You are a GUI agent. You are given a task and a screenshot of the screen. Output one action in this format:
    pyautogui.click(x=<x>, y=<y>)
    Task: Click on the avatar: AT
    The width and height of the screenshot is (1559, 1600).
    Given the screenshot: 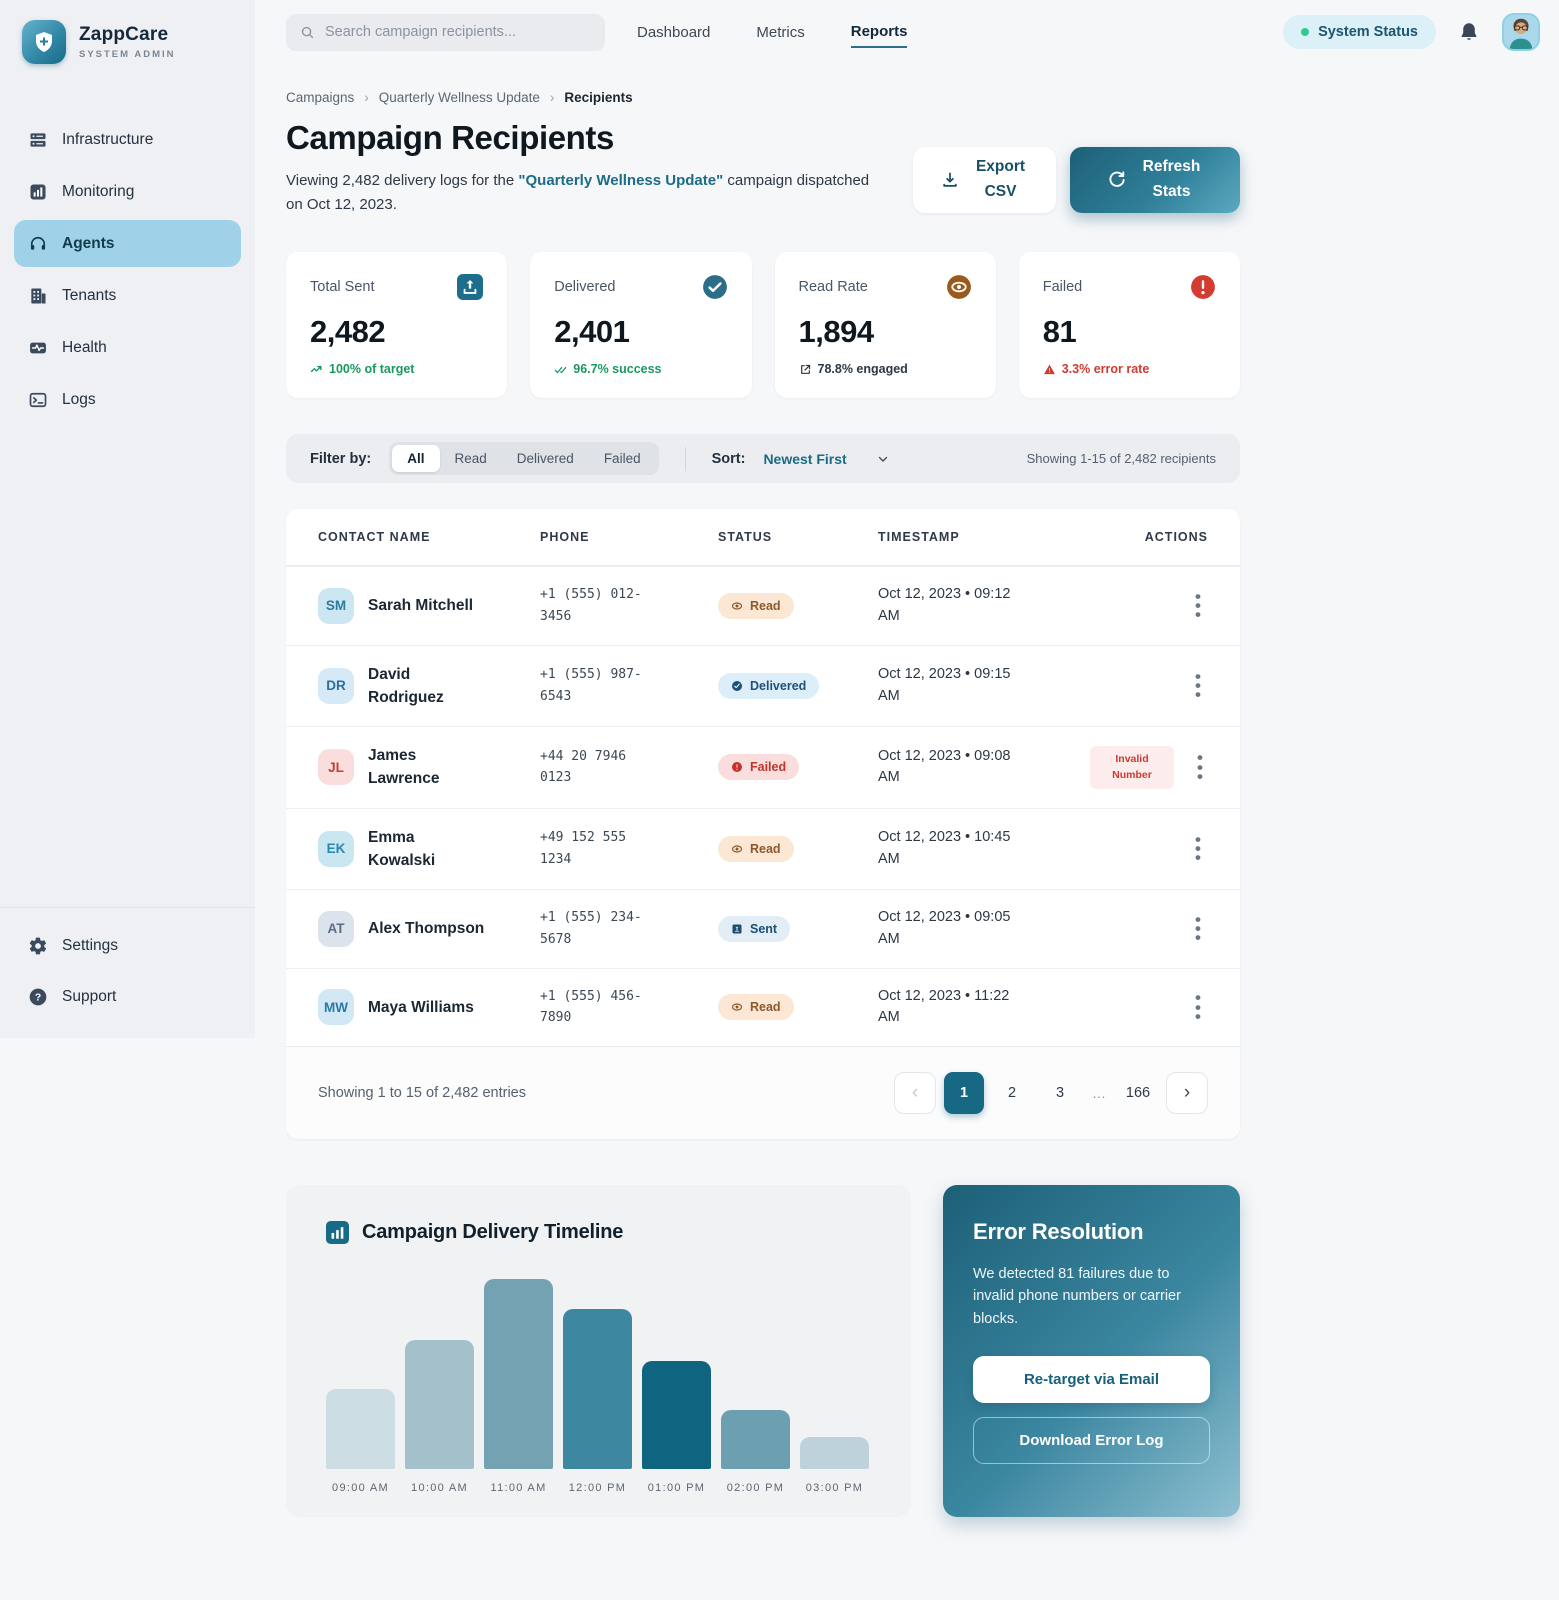 What is the action you would take?
    pyautogui.click(x=336, y=928)
    